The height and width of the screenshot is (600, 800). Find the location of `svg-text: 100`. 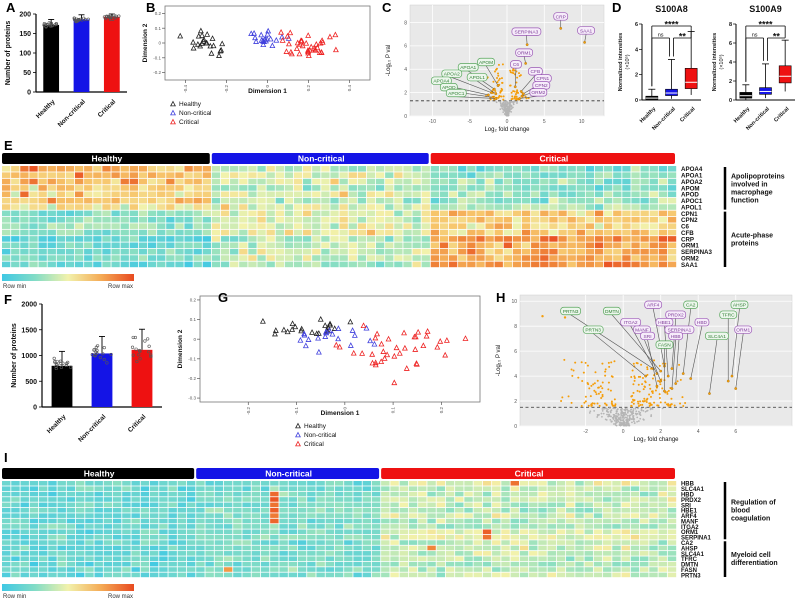

svg-text: 100 is located at coordinates (25, 54).